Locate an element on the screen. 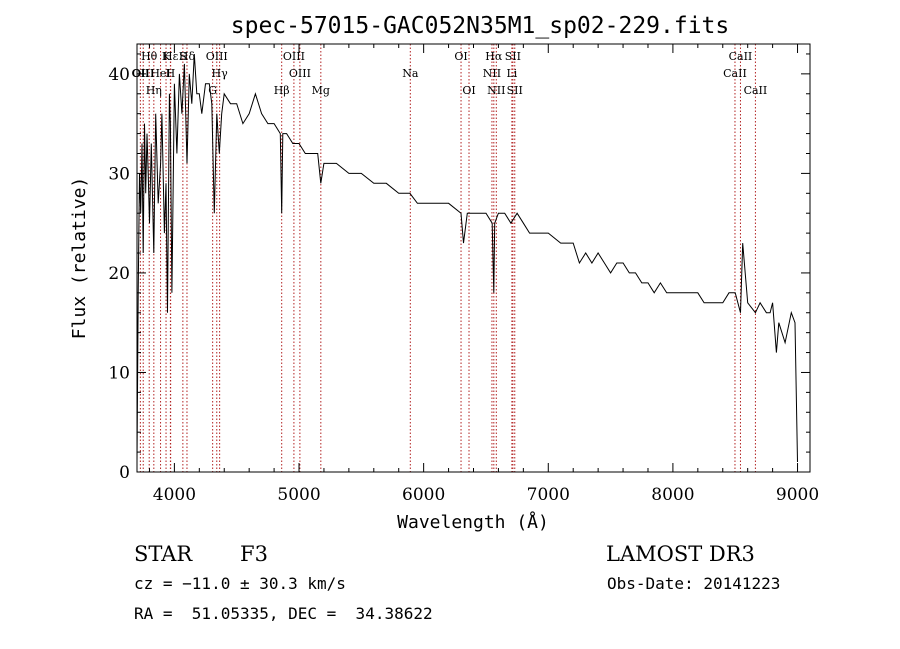 The width and height of the screenshot is (900, 649). spectral-line-label: Hε is located at coordinates (171, 56).